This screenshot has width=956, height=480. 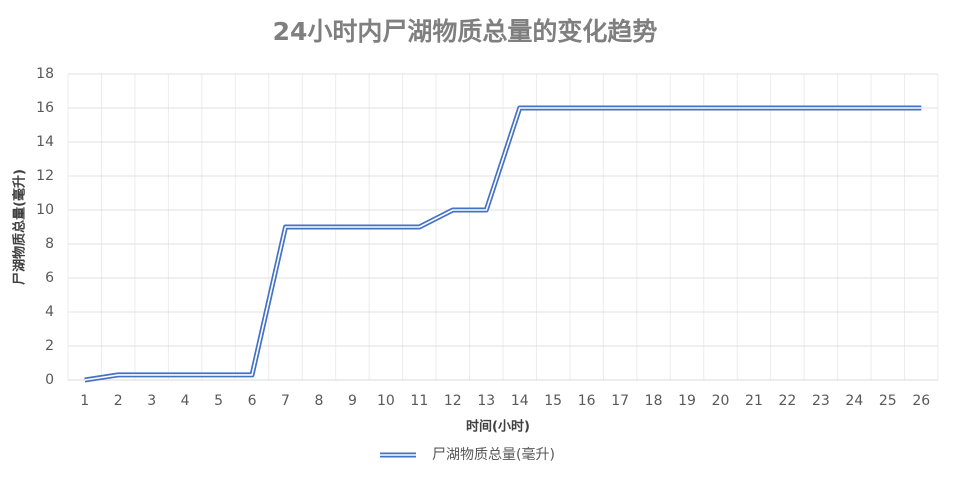 I want to click on y-tick-label: 0, so click(x=49, y=380).